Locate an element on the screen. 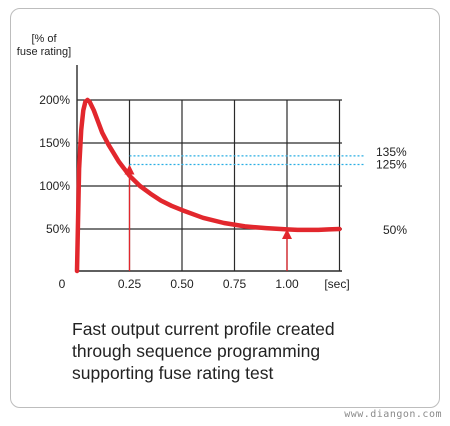 This screenshot has width=450, height=426. y-tick-label: 100% is located at coordinates (54, 186).